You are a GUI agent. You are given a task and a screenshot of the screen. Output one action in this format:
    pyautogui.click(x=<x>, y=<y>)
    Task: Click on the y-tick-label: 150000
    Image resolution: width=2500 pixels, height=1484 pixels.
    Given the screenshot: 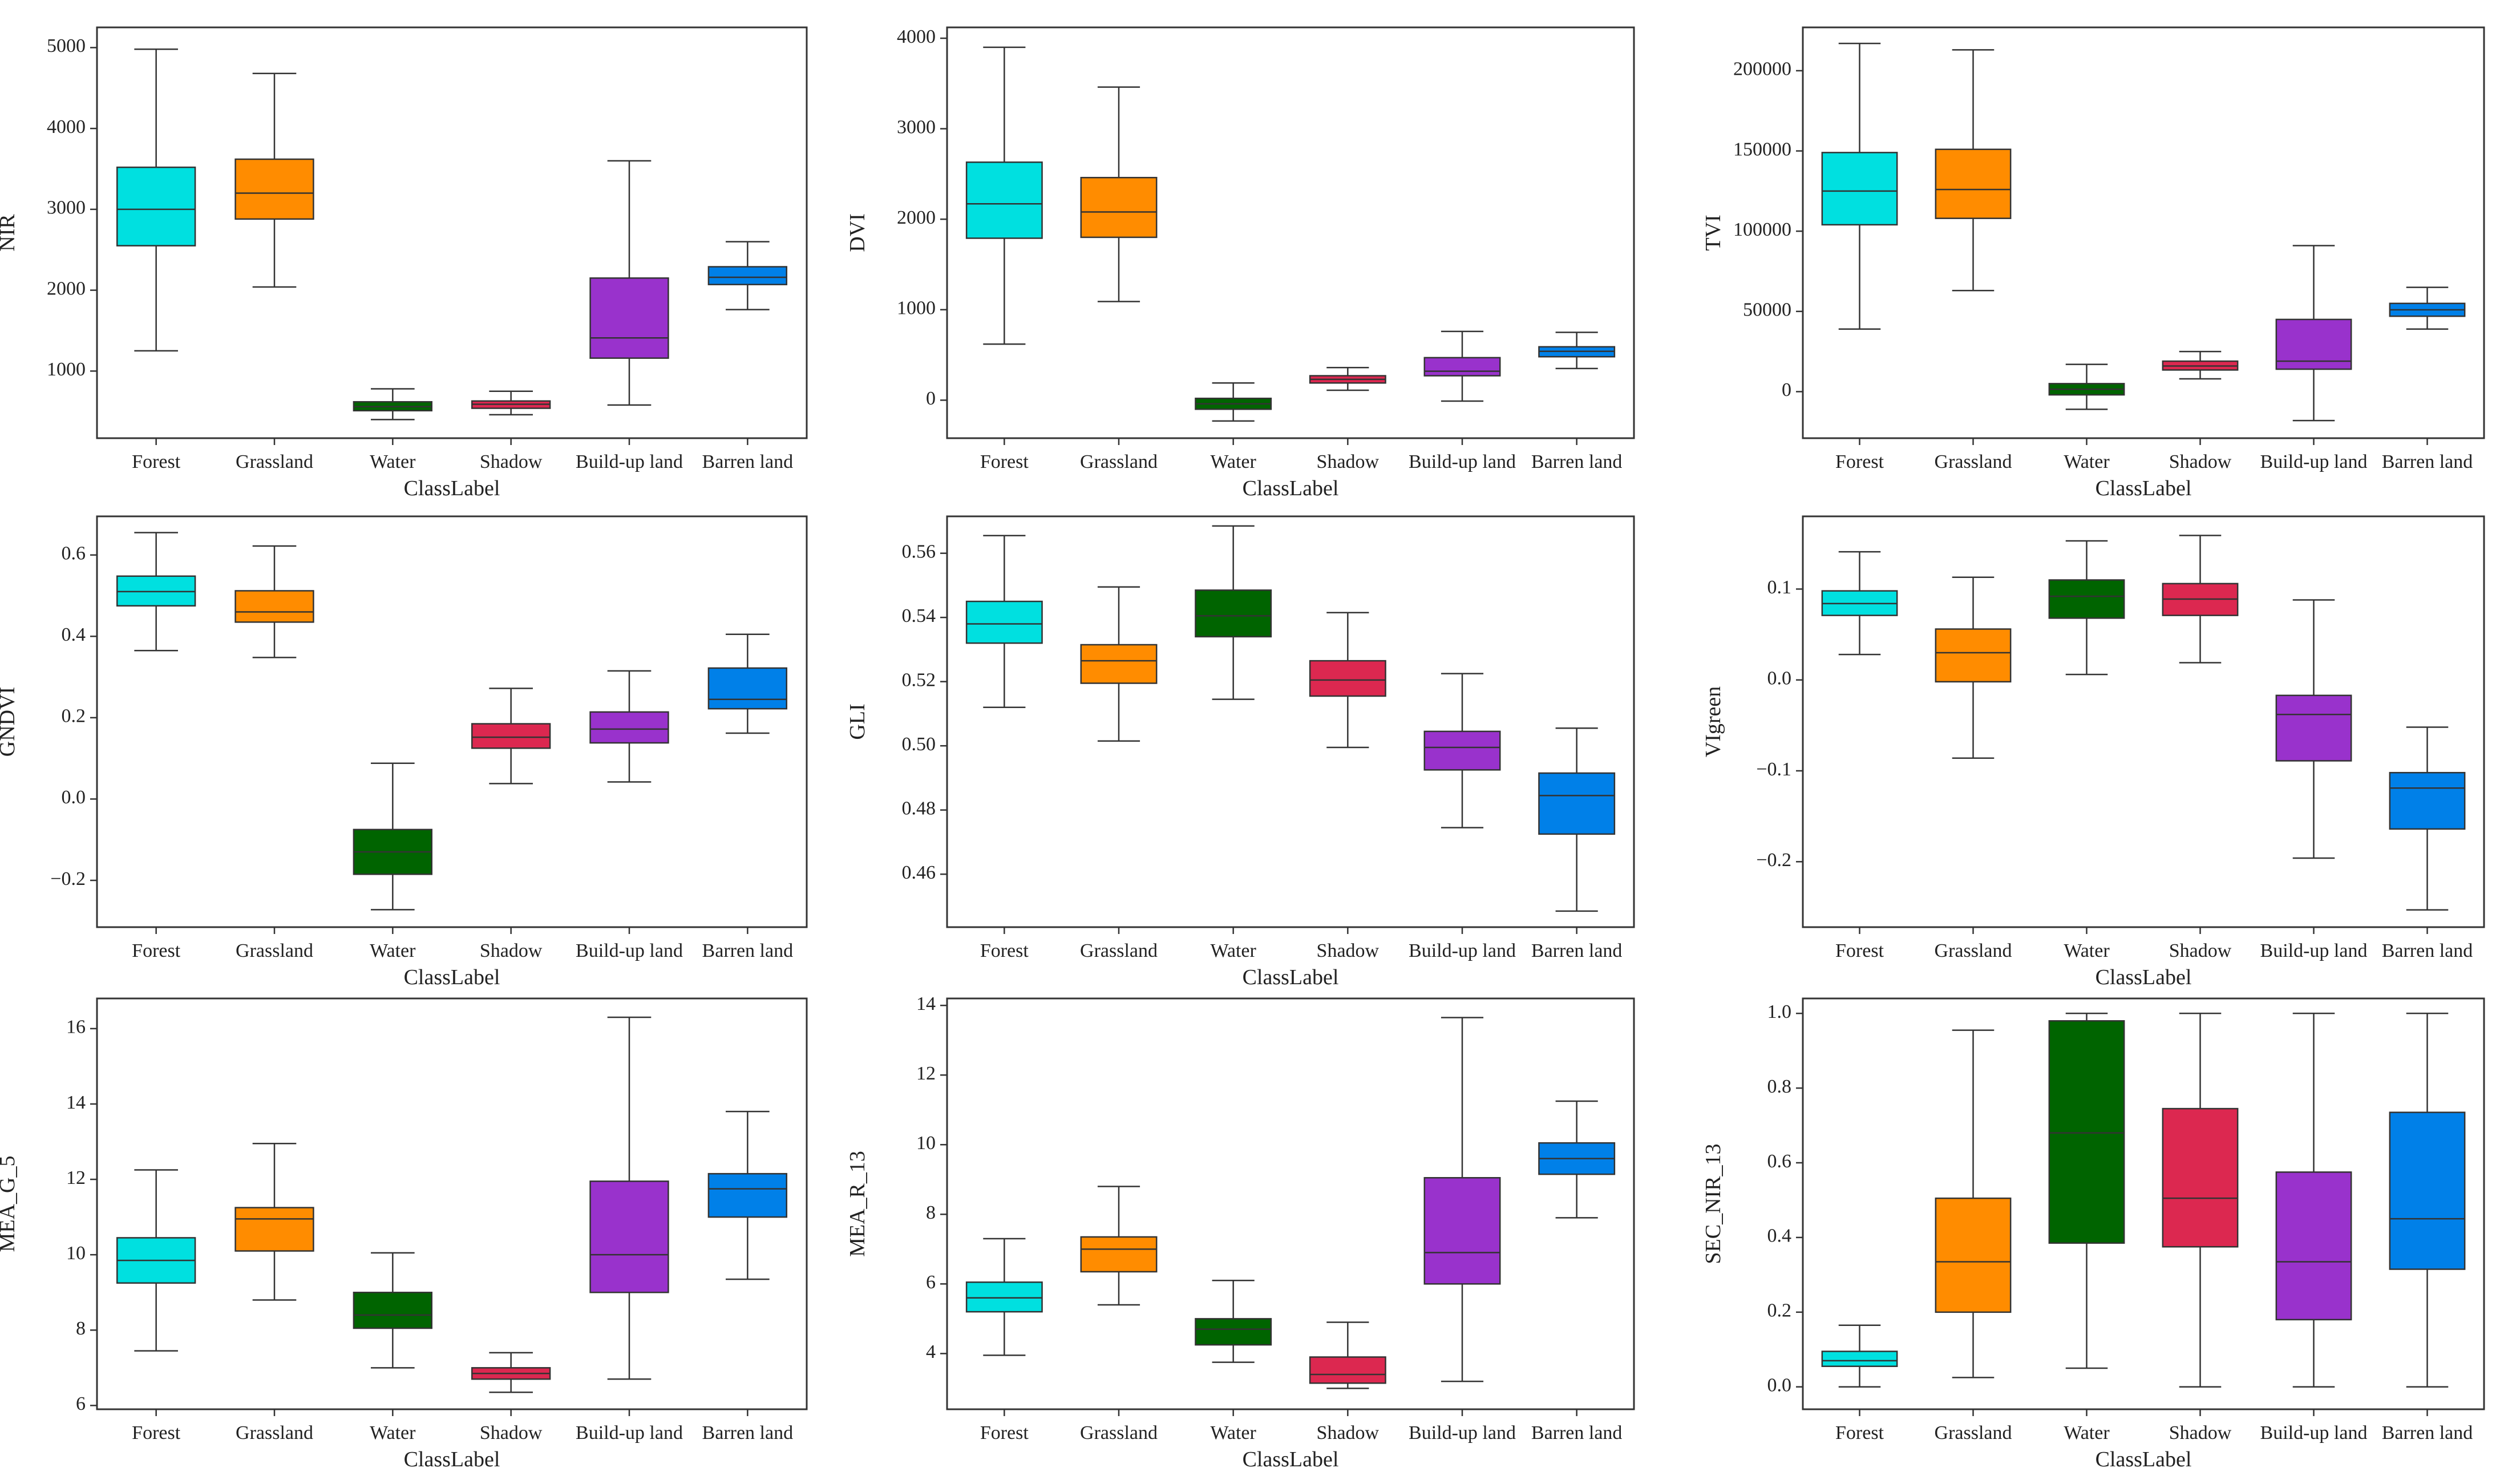 What is the action you would take?
    pyautogui.click(x=1762, y=149)
    